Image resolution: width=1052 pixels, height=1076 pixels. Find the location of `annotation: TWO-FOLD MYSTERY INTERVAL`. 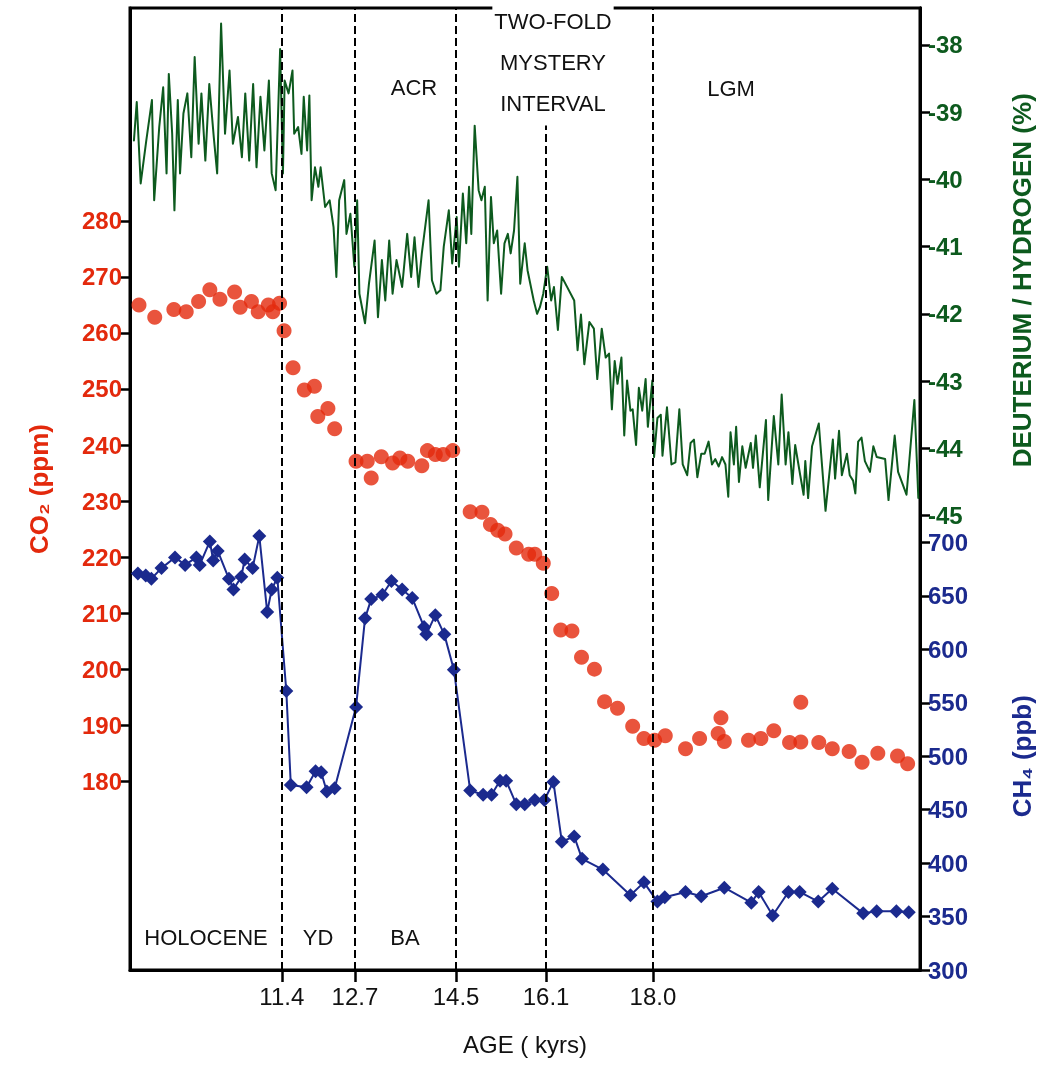

annotation: TWO-FOLD MYSTERY INTERVAL is located at coordinates (553, 62).